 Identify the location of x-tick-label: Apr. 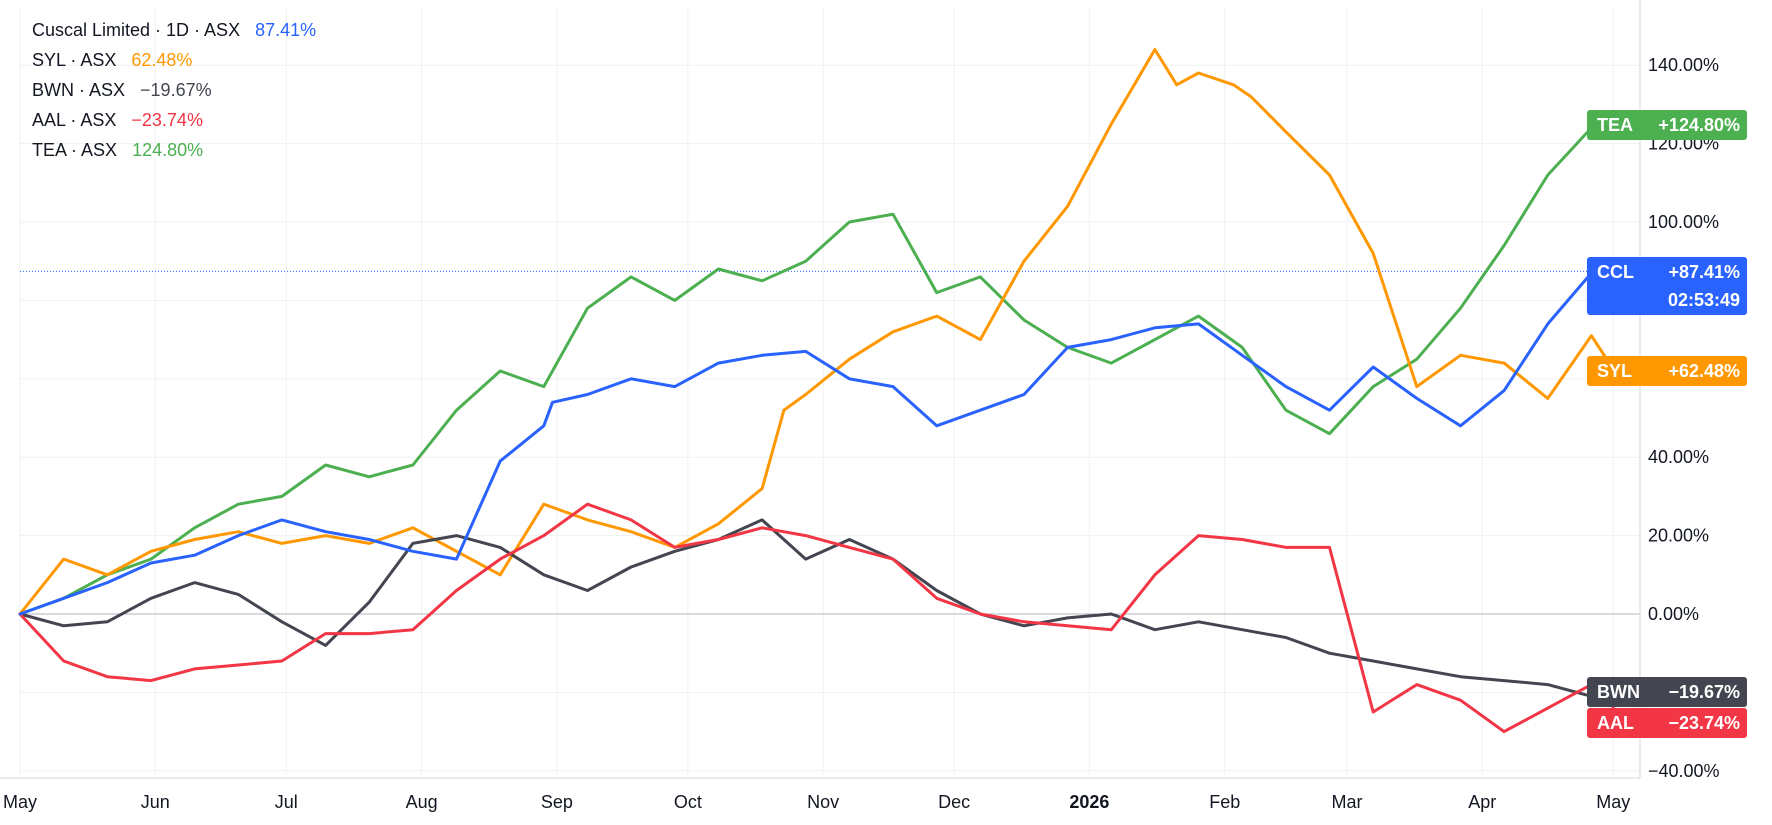
(1482, 802).